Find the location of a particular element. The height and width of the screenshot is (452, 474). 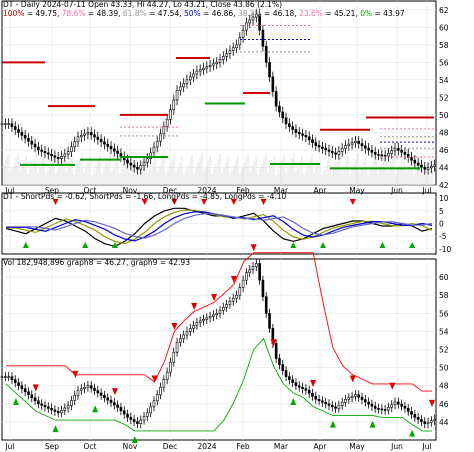

y-tick-label: 50 is located at coordinates (444, 115).